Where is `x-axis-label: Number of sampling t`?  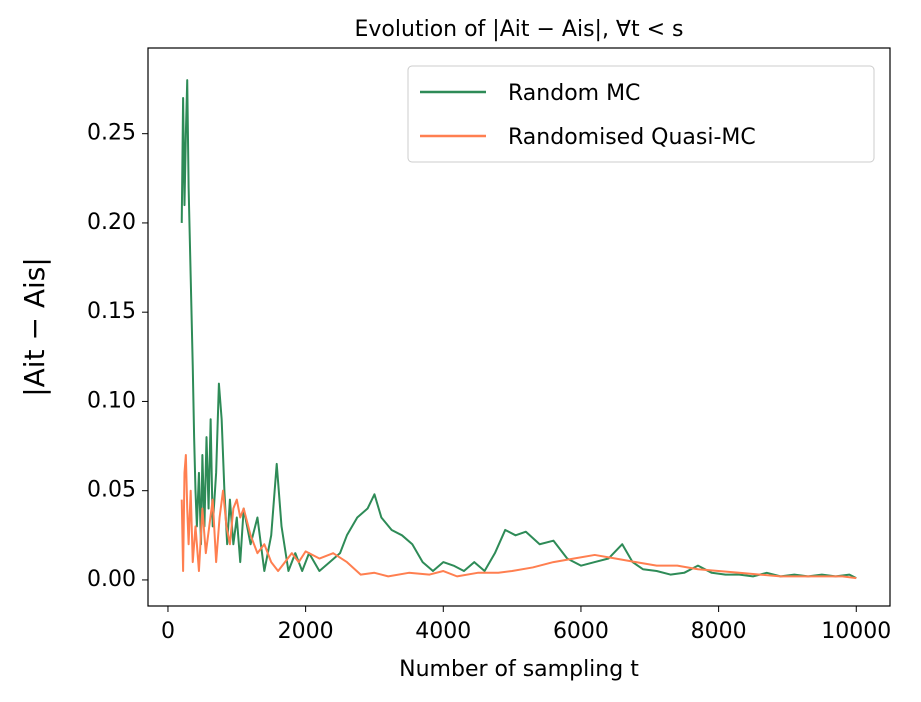
x-axis-label: Number of sampling t is located at coordinates (519, 669).